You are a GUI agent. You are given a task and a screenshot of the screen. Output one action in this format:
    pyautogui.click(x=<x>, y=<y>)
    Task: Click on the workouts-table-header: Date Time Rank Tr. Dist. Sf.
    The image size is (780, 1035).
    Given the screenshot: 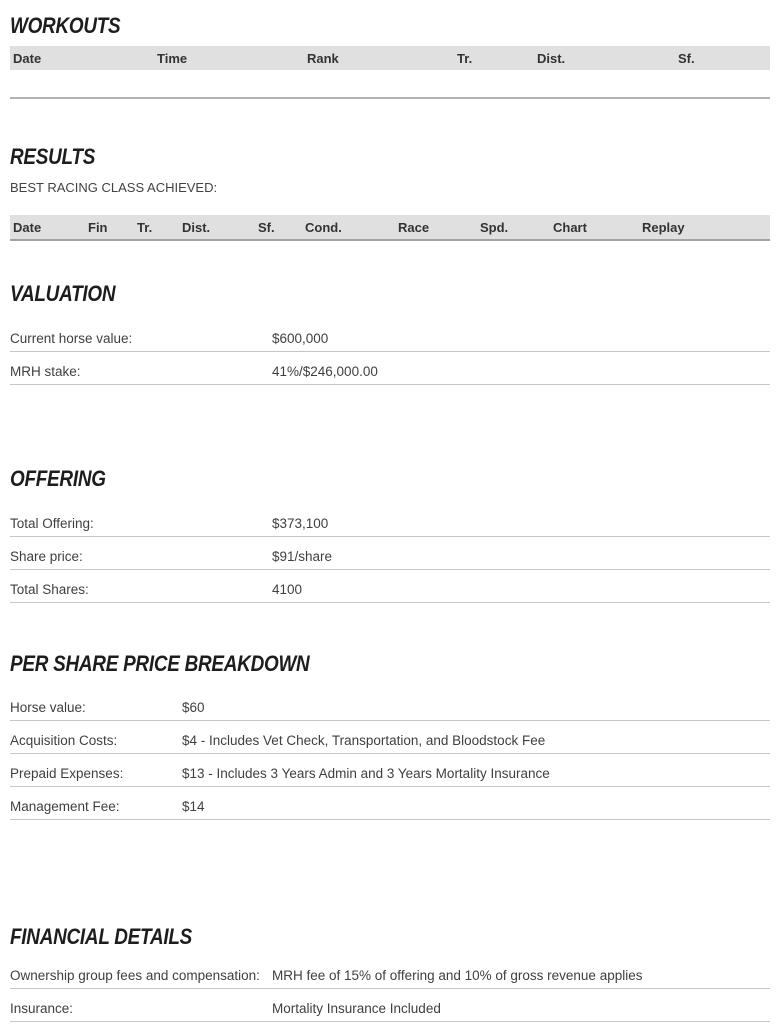 What is the action you would take?
    pyautogui.click(x=390, y=58)
    